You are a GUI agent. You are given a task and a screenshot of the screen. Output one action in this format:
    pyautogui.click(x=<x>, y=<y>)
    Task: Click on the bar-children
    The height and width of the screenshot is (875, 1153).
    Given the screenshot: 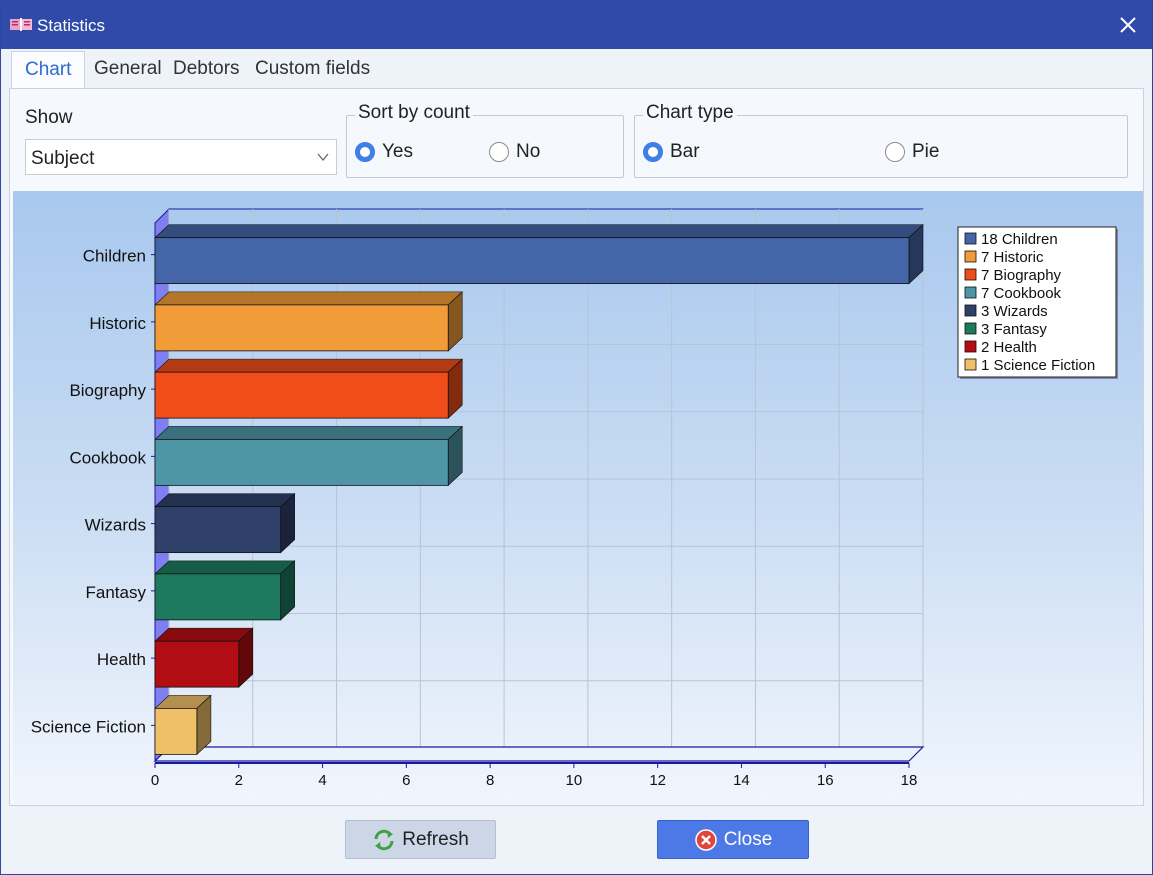 What is the action you would take?
    pyautogui.click(x=532, y=261)
    